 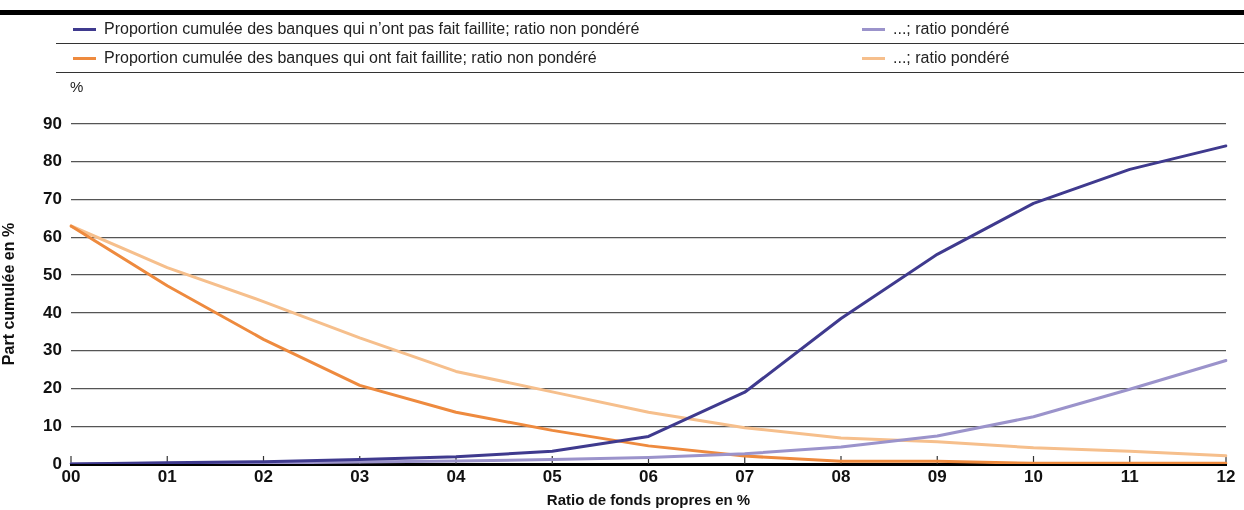 I want to click on x-tick-label: 04, so click(x=456, y=476).